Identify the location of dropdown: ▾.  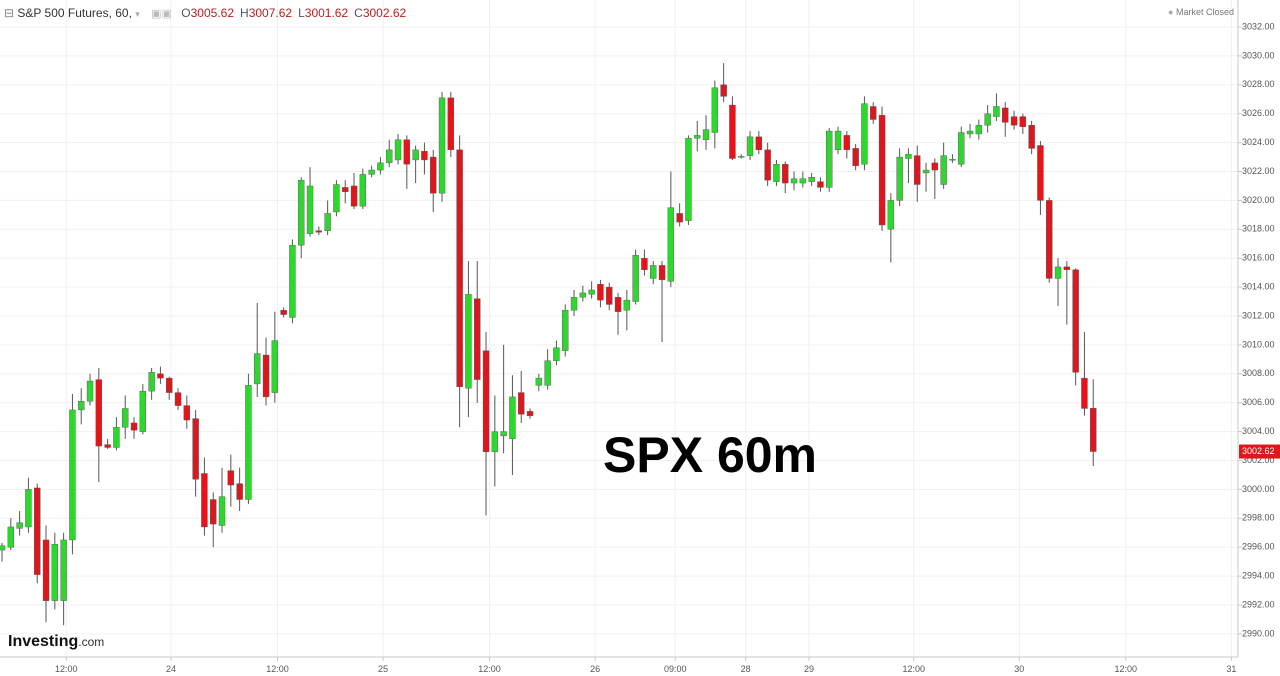
(137, 14).